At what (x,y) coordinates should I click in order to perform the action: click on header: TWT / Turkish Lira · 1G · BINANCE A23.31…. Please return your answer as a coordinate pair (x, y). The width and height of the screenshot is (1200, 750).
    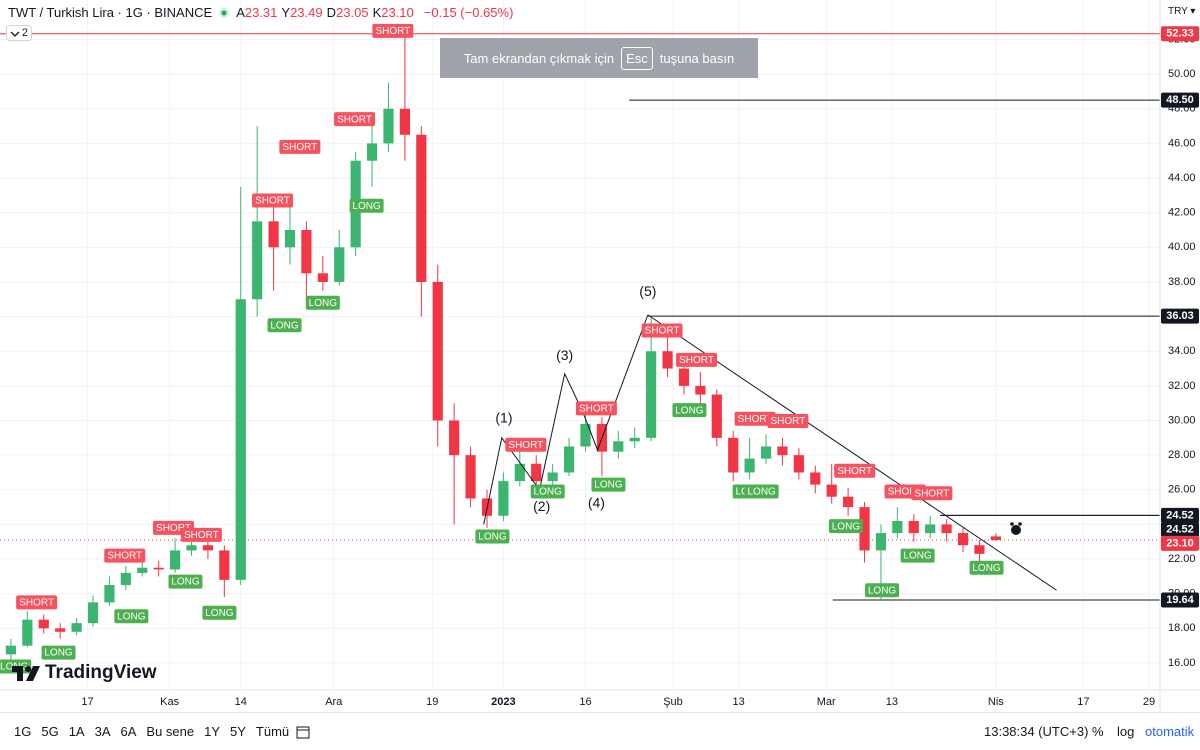
    Looking at the image, I should click on (260, 12).